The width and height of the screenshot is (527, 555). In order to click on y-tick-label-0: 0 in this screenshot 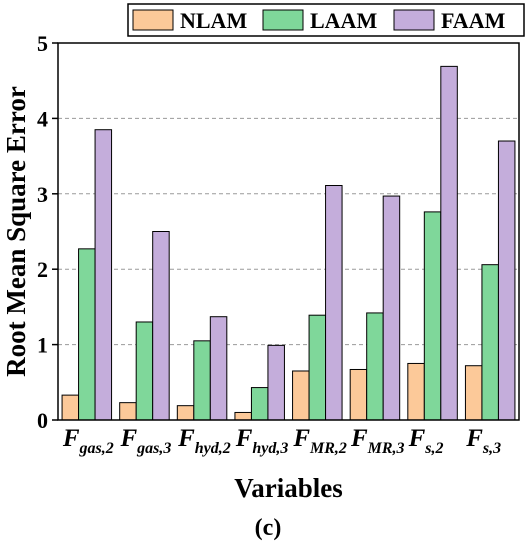, I will do `click(42, 420)`.